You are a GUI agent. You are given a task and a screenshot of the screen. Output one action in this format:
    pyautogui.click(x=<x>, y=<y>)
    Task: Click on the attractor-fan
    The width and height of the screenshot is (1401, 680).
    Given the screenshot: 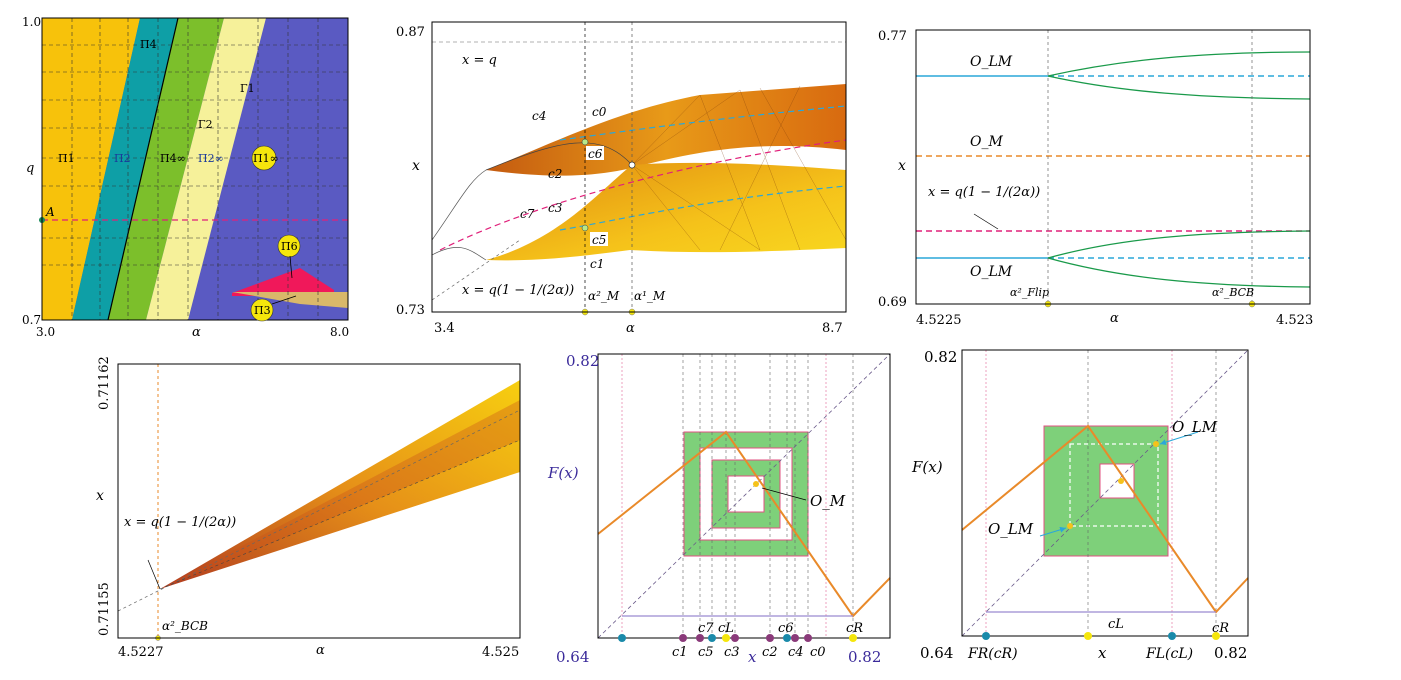 What is the action you would take?
    pyautogui.click(x=340, y=484)
    